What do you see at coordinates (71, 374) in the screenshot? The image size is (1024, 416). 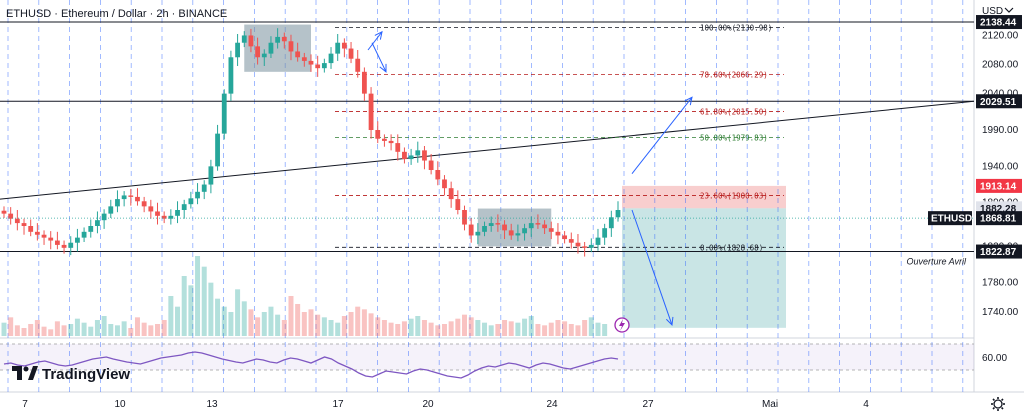 I see `tradingview-logo: TradingView` at bounding box center [71, 374].